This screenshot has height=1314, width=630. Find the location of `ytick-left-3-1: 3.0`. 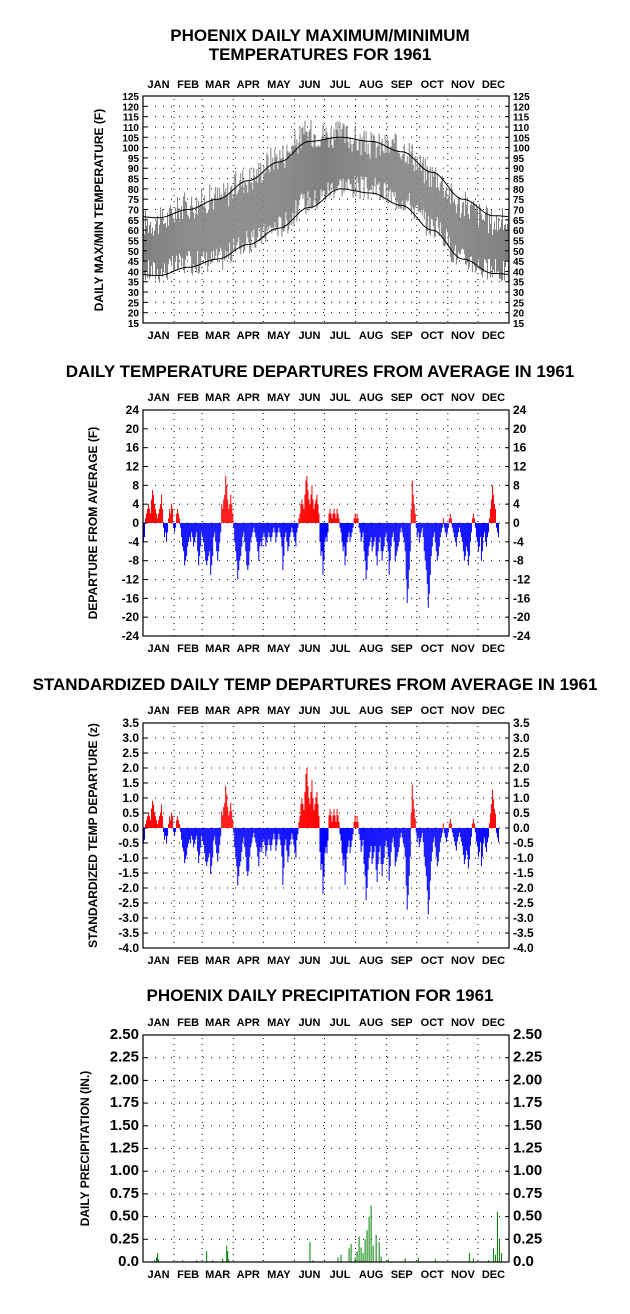

ytick-left-3-1: 3.0 is located at coordinates (130, 738).